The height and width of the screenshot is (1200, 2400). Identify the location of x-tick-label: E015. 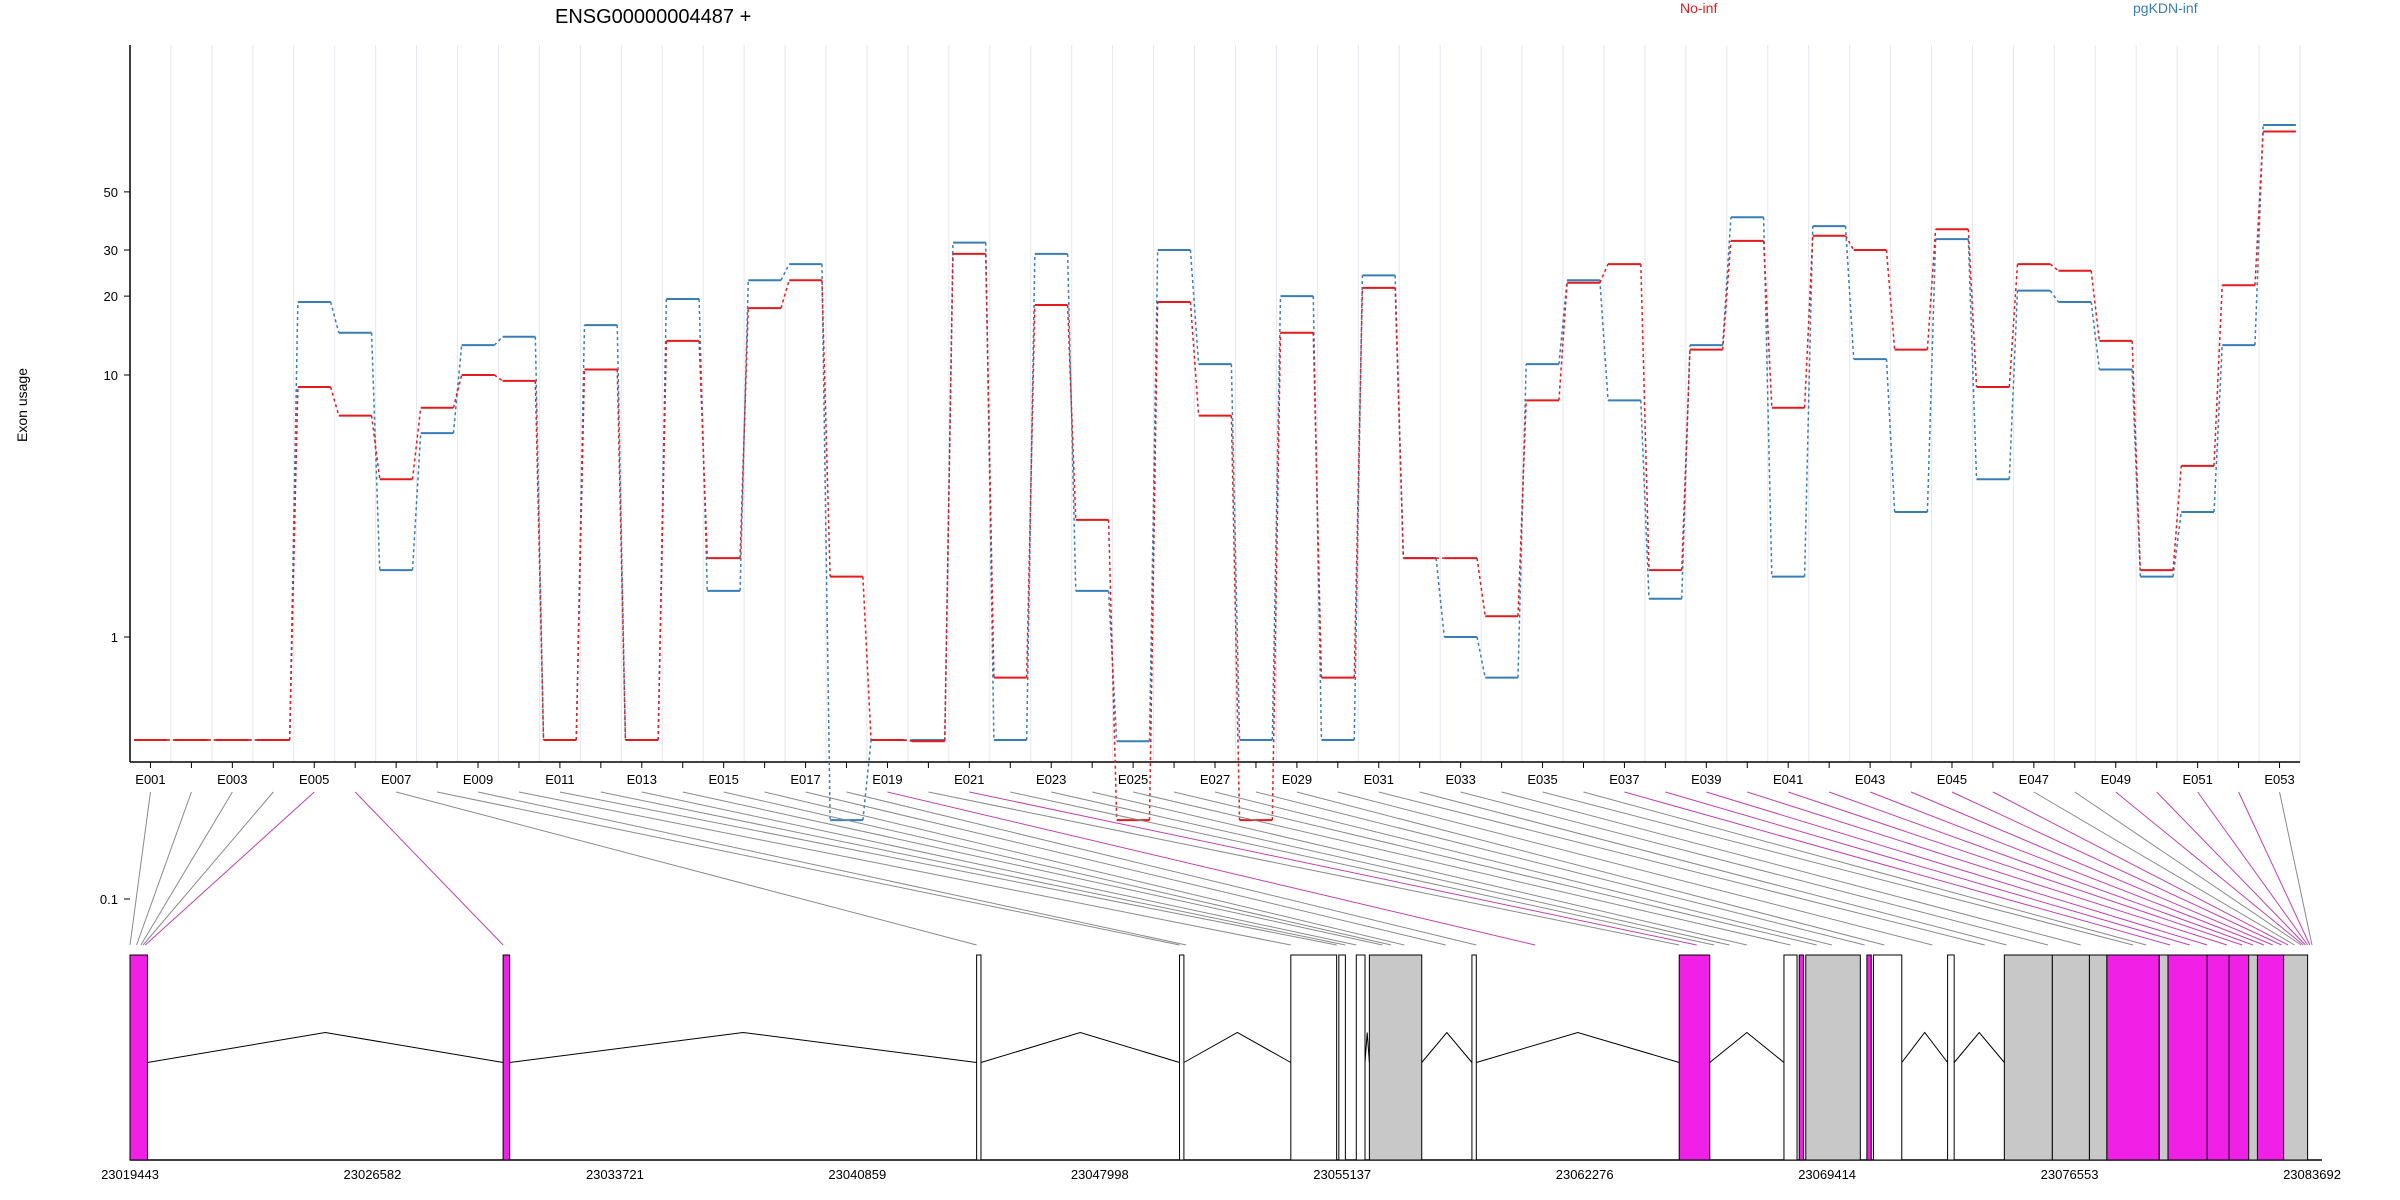
(723, 779).